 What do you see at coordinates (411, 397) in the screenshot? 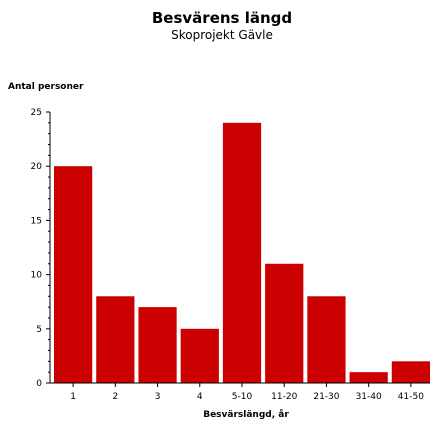
I see `x-tick-label: 41-50` at bounding box center [411, 397].